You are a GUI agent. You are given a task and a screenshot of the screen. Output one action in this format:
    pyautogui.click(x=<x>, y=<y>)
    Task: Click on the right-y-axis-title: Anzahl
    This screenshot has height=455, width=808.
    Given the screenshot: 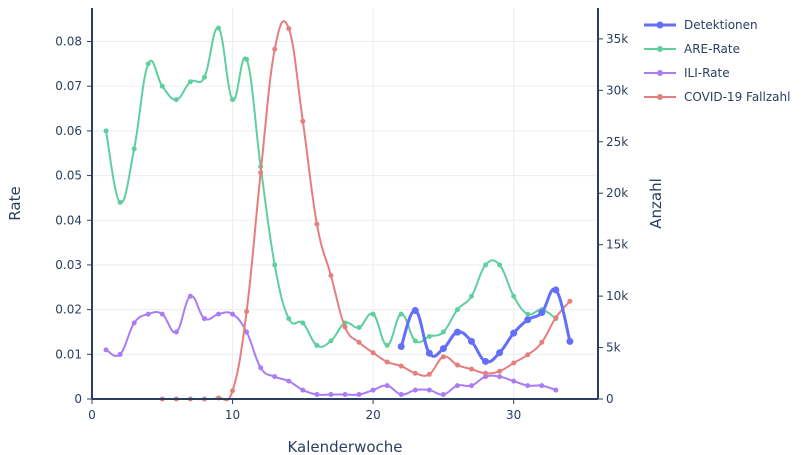 What is the action you would take?
    pyautogui.click(x=656, y=203)
    